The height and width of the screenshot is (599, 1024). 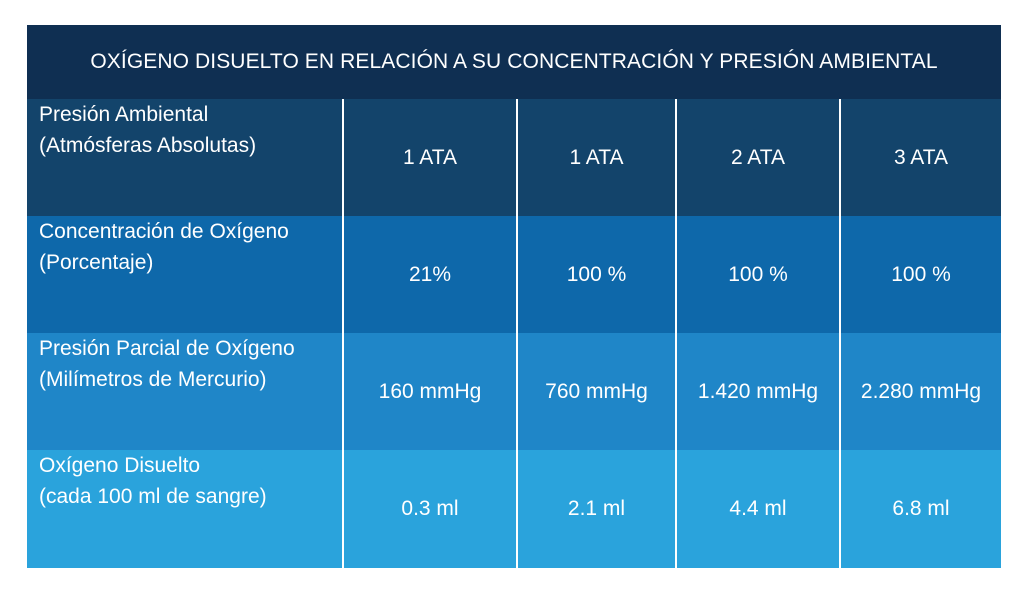 I want to click on row-label-line1: Presión Ambiental, so click(x=124, y=114).